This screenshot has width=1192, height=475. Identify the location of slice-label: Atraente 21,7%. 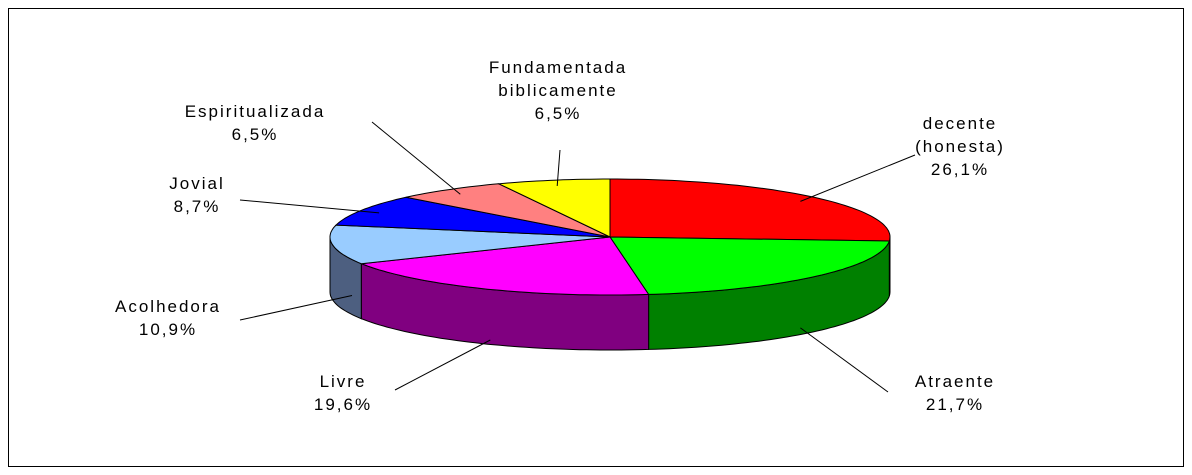
(955, 393).